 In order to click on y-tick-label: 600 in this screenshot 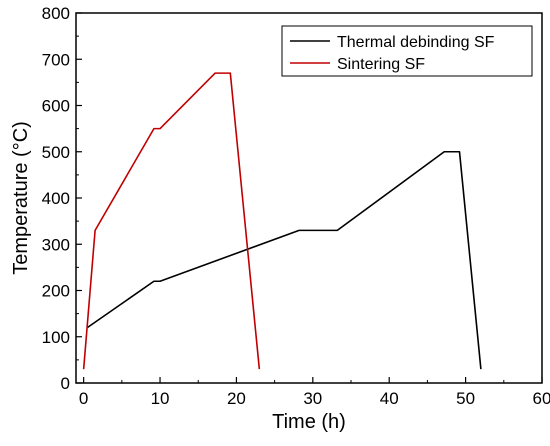, I will do `click(56, 106)`.